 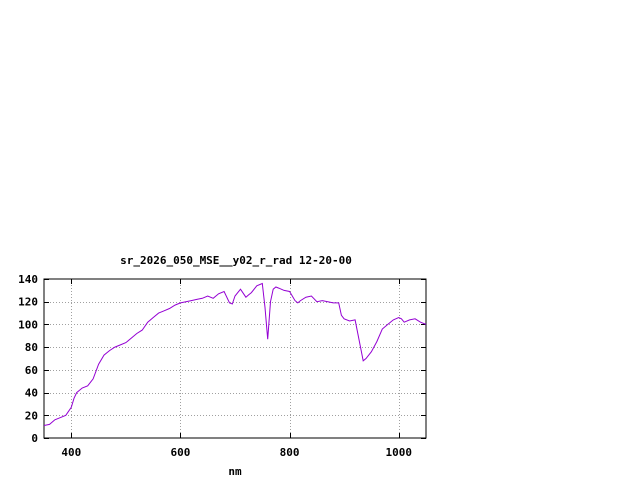 What do you see at coordinates (235, 471) in the screenshot?
I see `x-axis-label: nm` at bounding box center [235, 471].